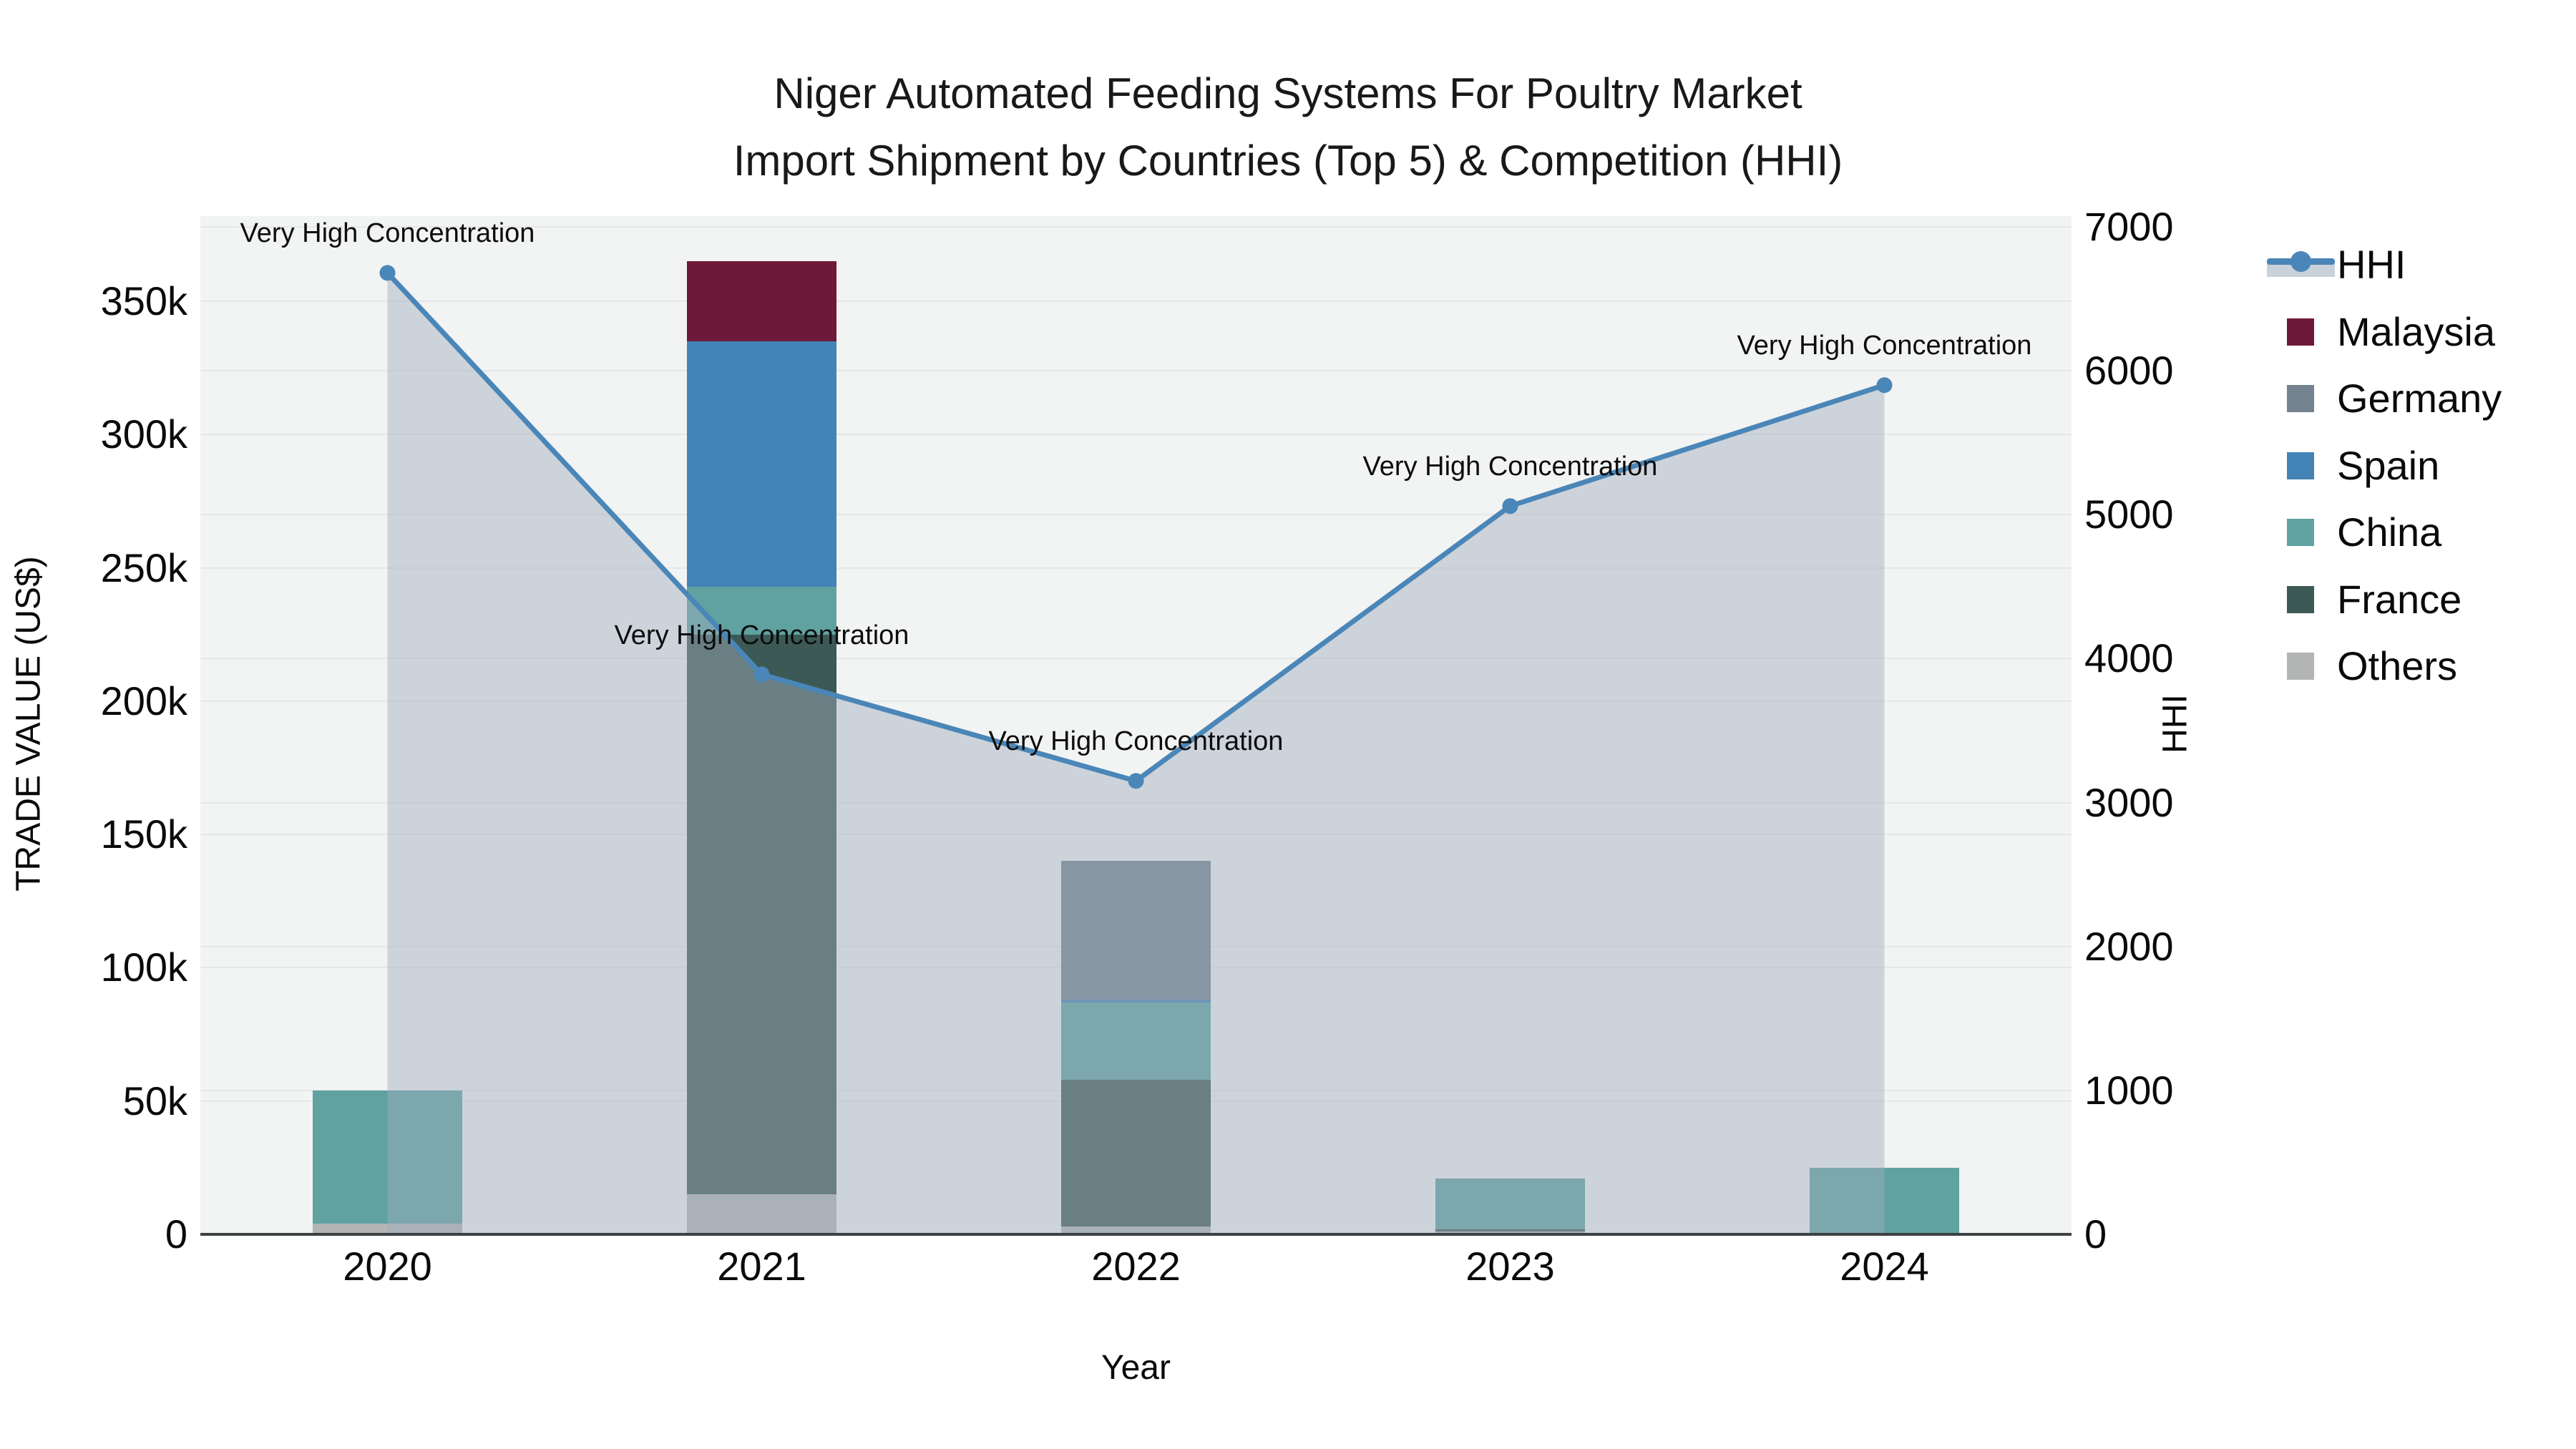  What do you see at coordinates (1136, 1266) in the screenshot?
I see `x-tick-2022: 2022` at bounding box center [1136, 1266].